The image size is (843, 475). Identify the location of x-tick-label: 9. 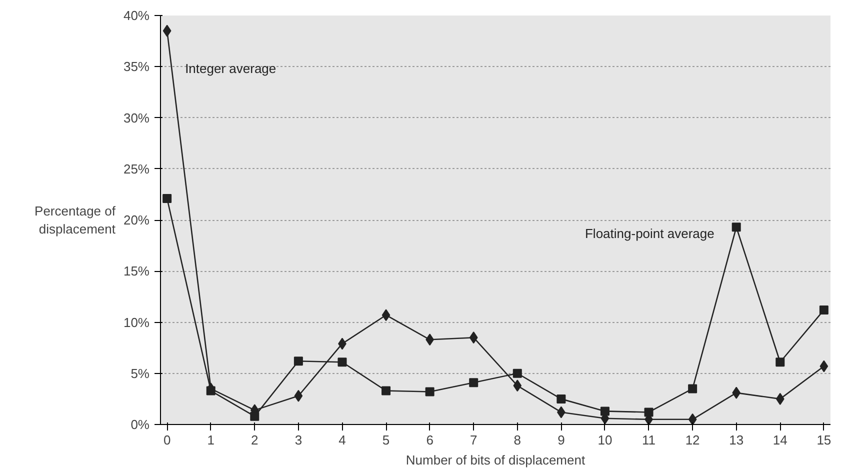
(561, 440).